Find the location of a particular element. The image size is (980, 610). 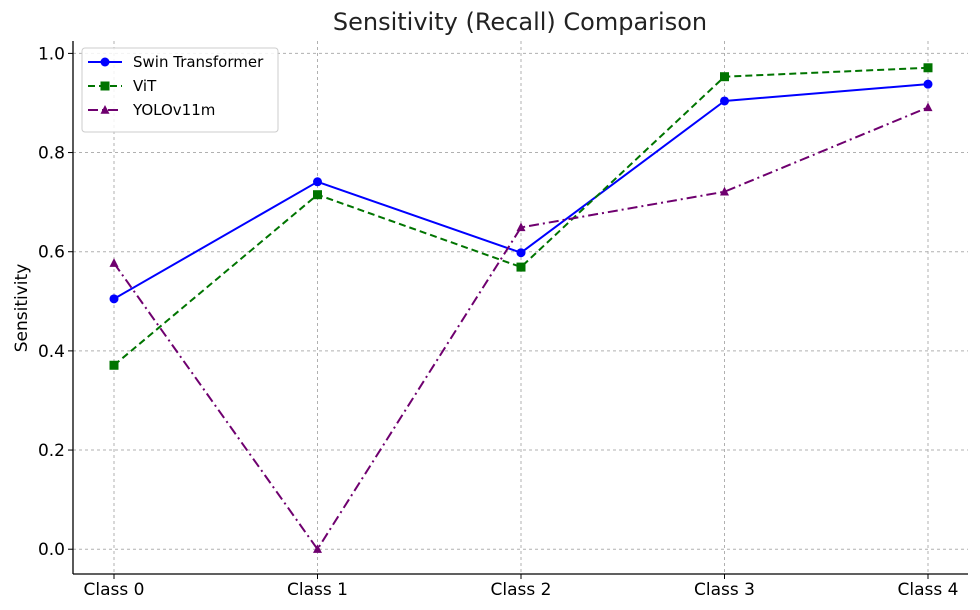

legend: Swin Transformer ViT YOLOv11m is located at coordinates (180, 90).